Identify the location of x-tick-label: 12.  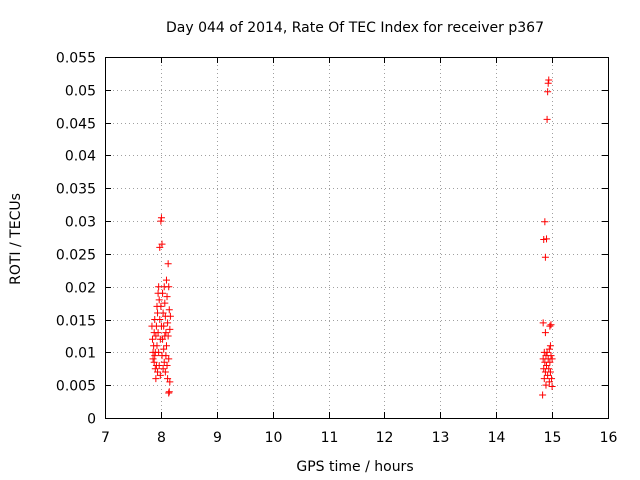
(385, 438).